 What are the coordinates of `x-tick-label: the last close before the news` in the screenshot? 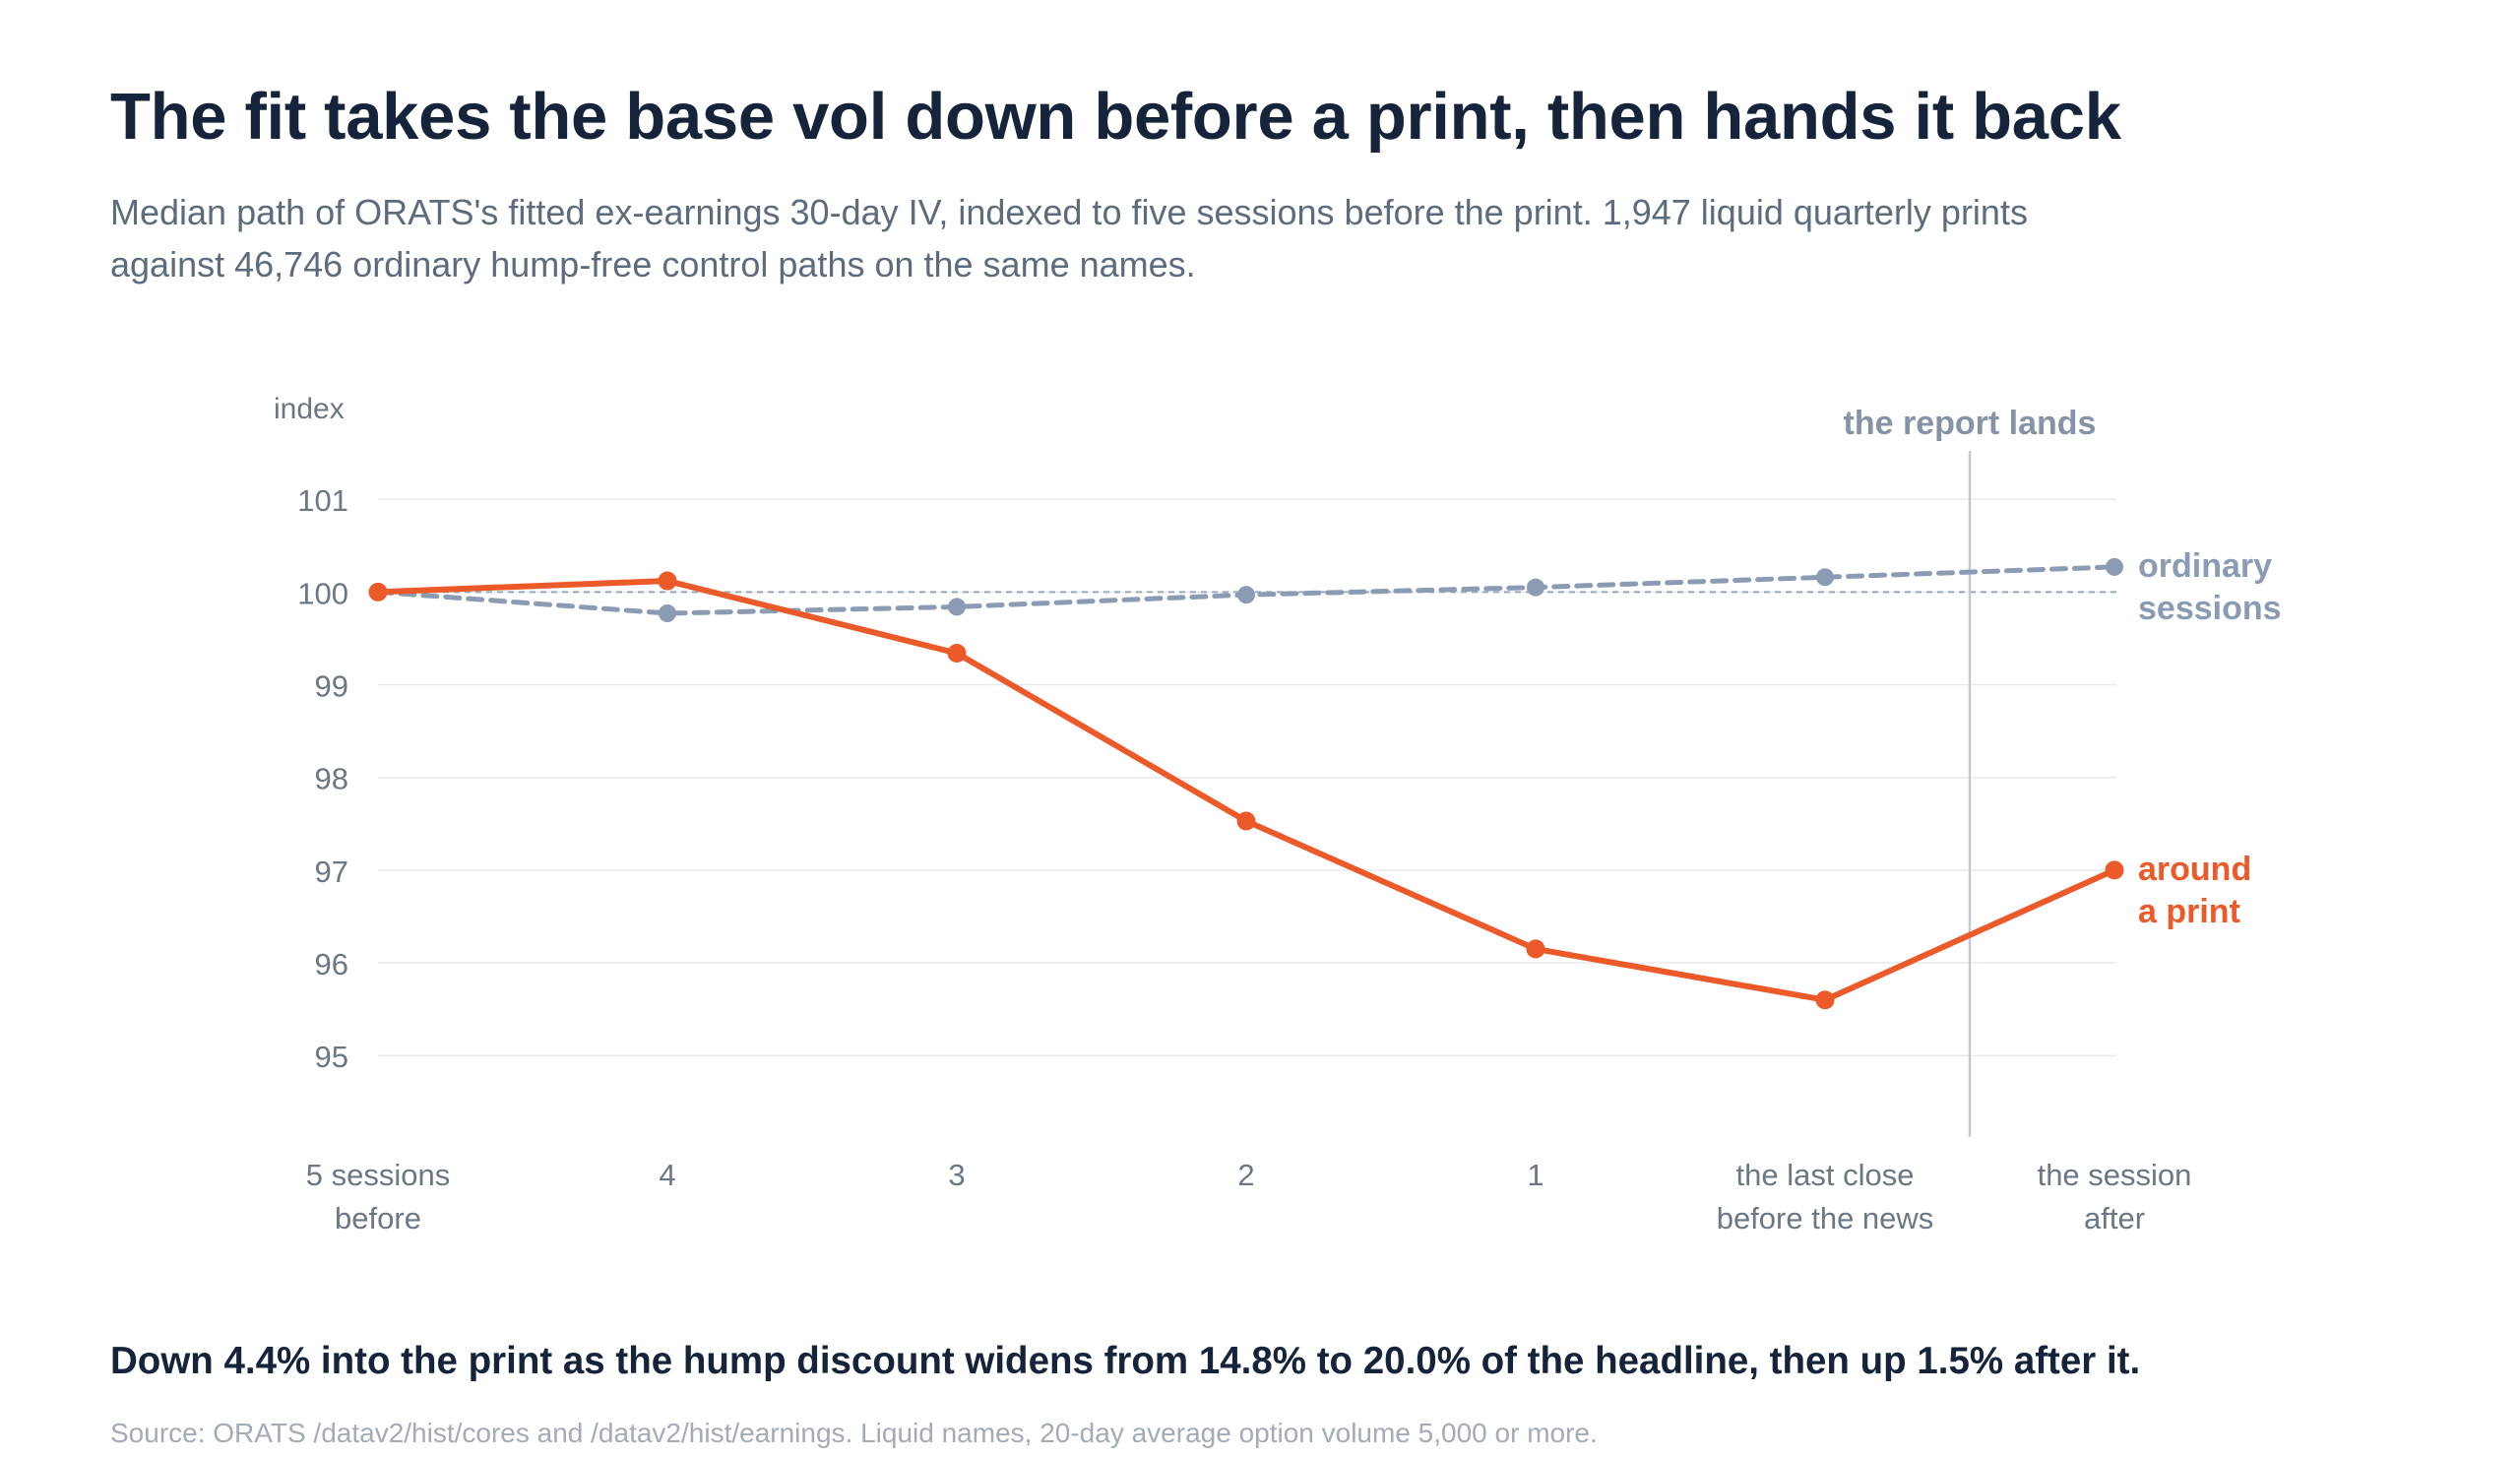 It's located at (1825, 1196).